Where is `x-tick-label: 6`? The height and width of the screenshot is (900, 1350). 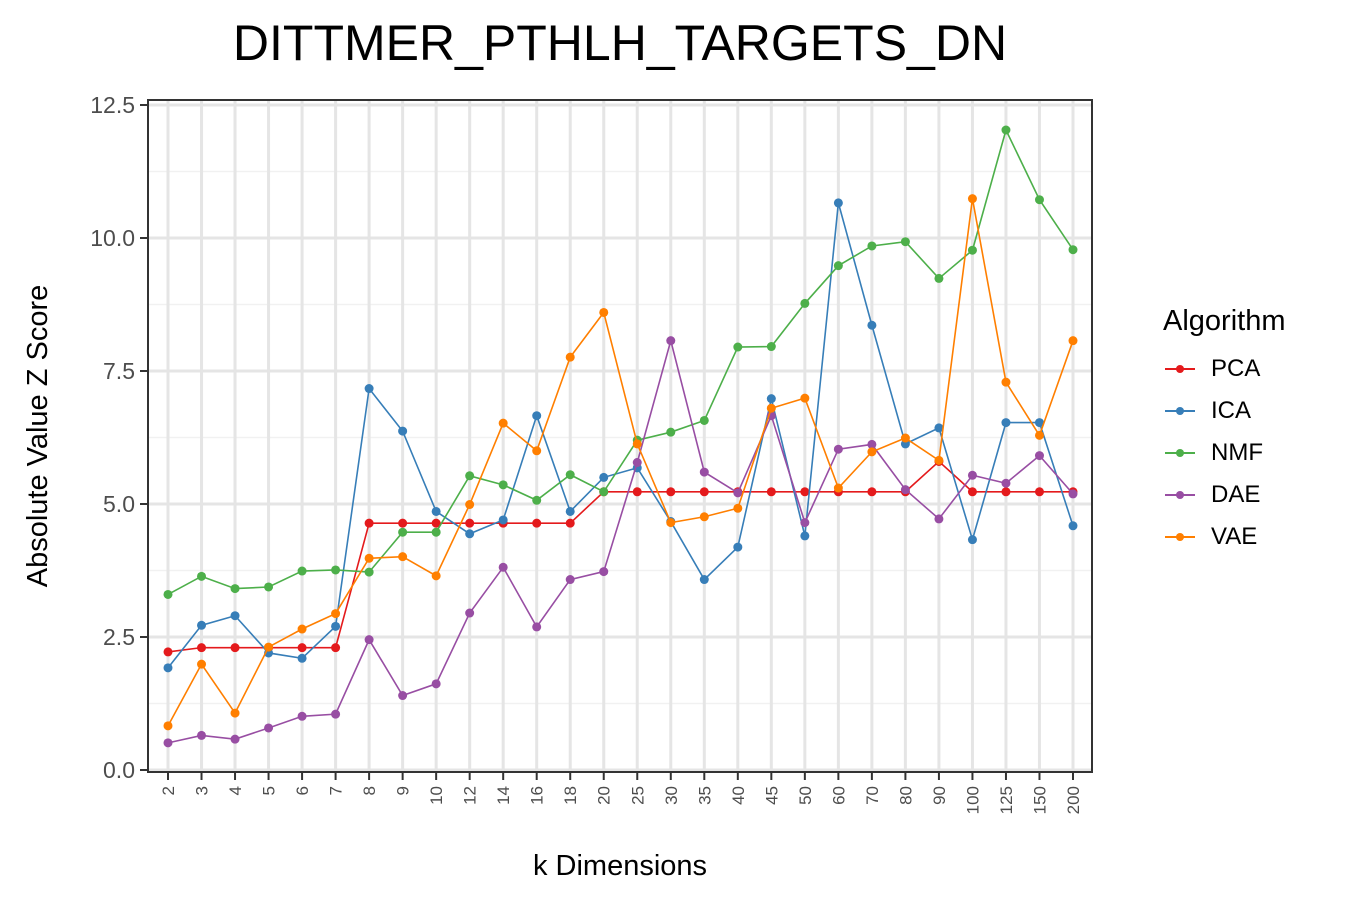 x-tick-label: 6 is located at coordinates (302, 790).